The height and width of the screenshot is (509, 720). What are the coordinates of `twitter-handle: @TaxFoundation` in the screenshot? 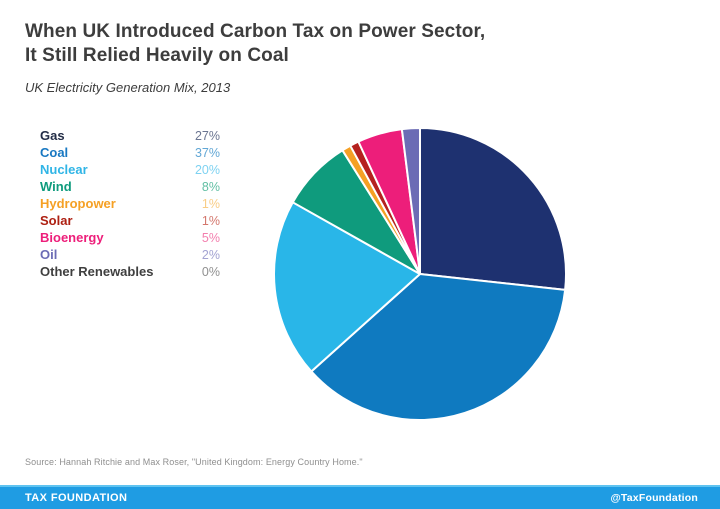 It's located at (654, 498).